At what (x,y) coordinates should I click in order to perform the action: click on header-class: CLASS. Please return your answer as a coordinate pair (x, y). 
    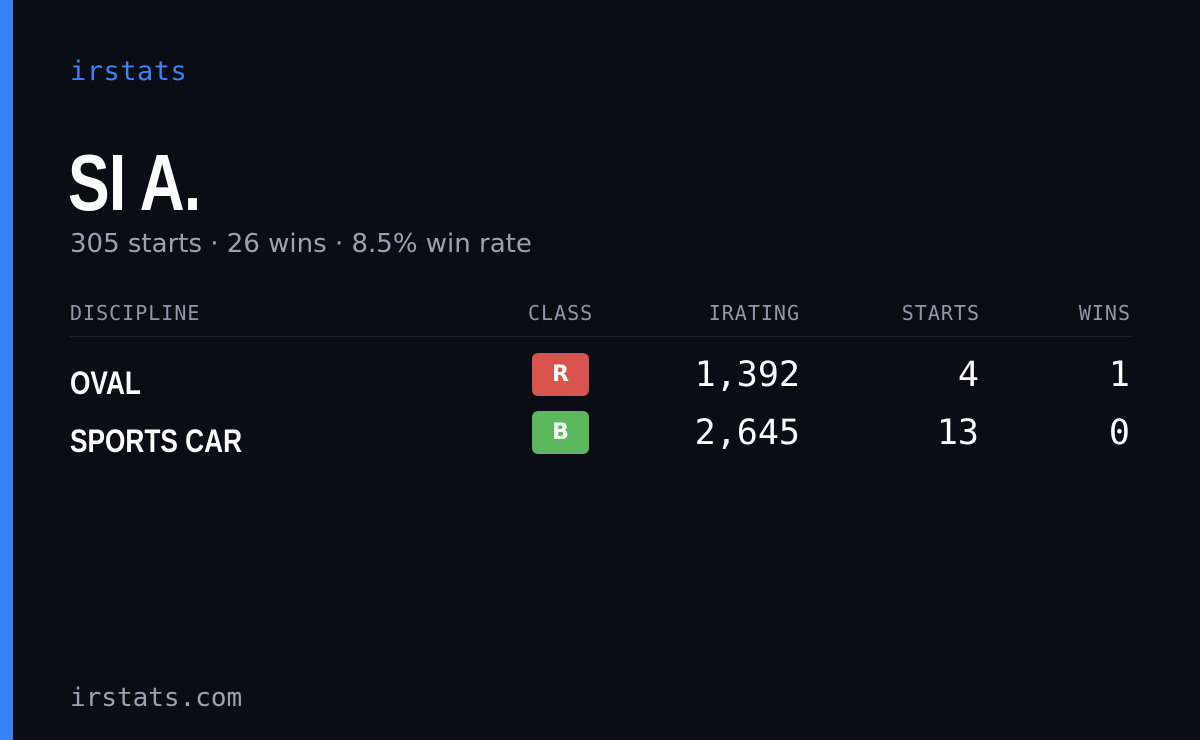
    Looking at the image, I should click on (561, 313).